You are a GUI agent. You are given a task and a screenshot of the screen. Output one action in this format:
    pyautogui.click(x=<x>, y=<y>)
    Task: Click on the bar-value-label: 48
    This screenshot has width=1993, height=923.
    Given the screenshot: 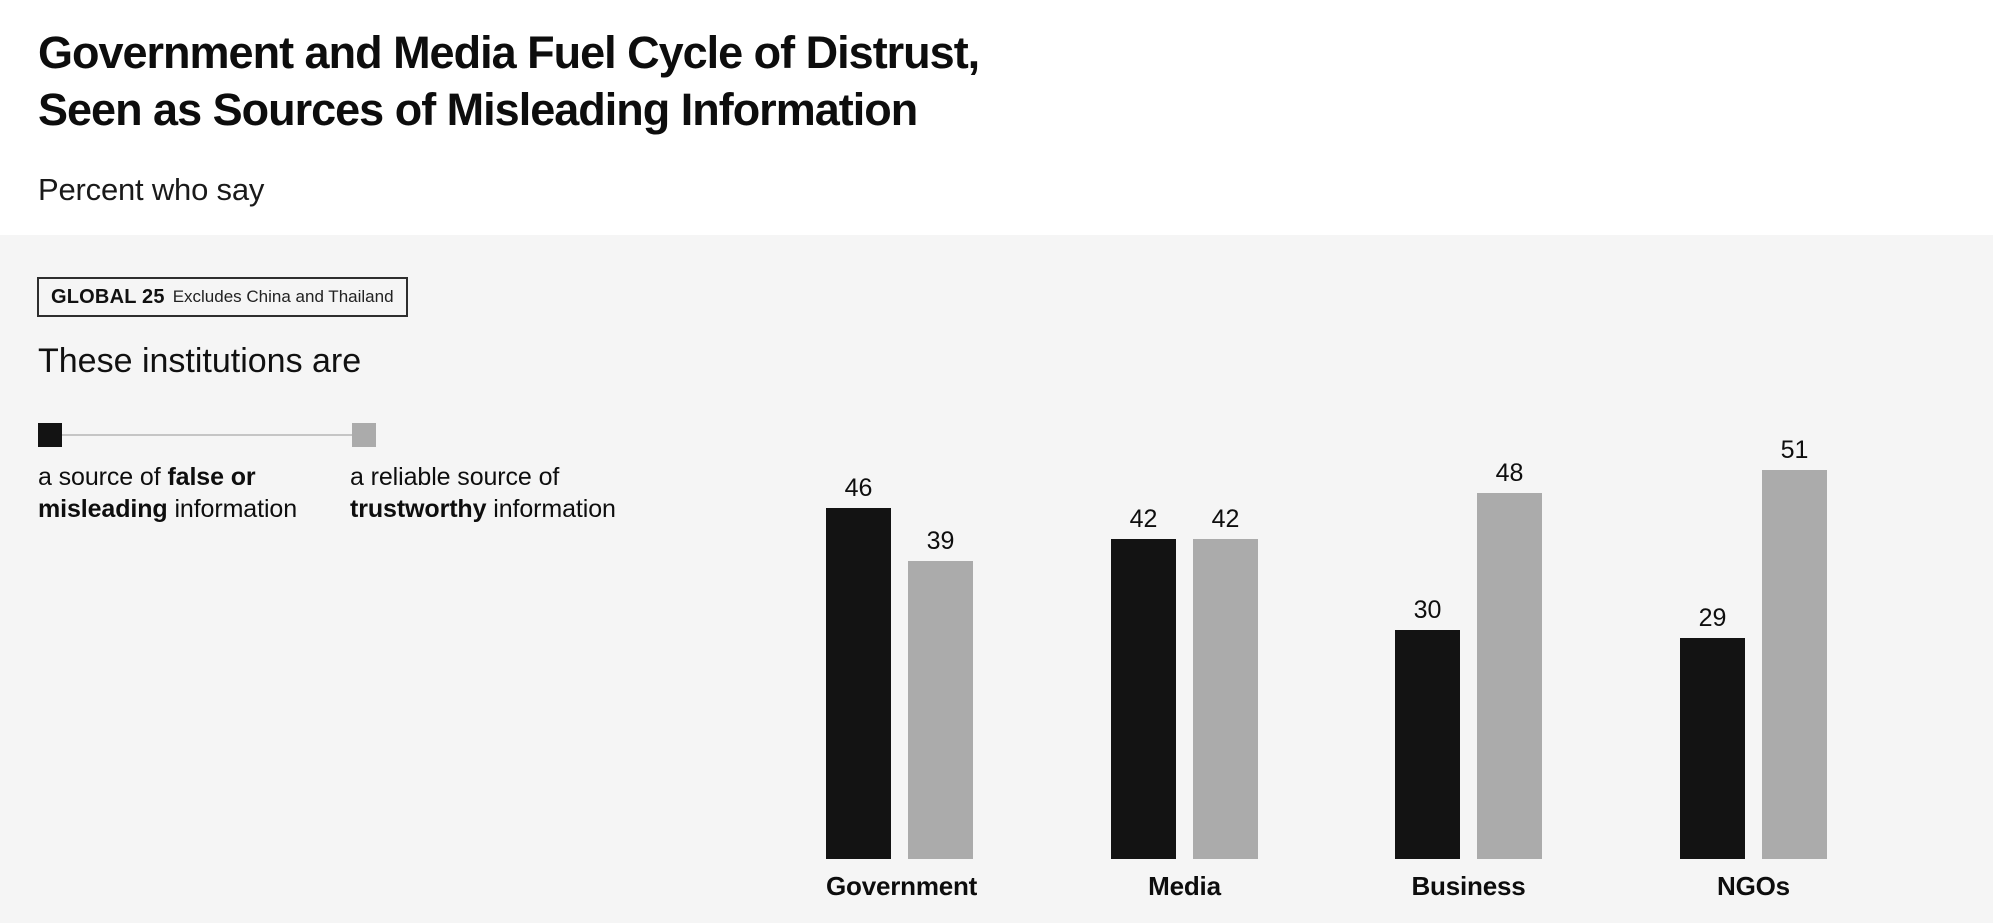 What is the action you would take?
    pyautogui.click(x=1509, y=473)
    